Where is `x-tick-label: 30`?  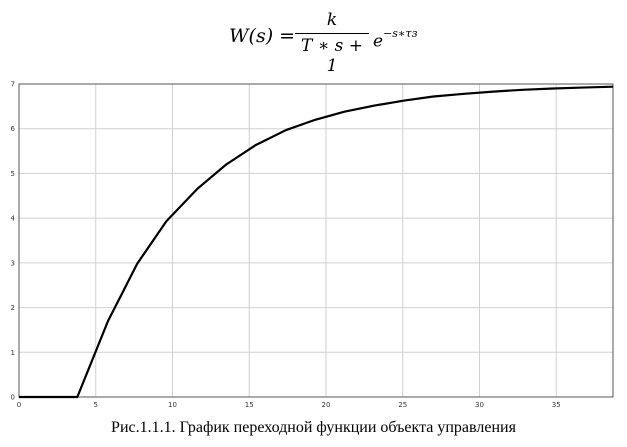 x-tick-label: 30 is located at coordinates (479, 405).